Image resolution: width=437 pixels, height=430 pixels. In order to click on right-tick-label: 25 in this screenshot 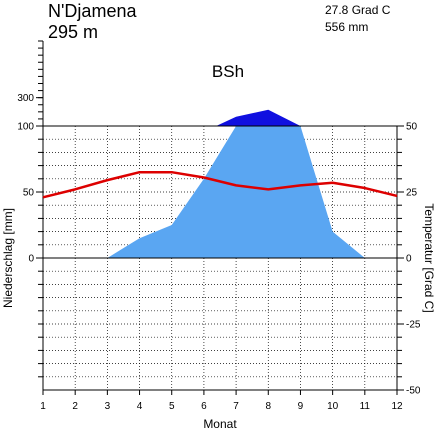, I will do `click(412, 193)`.